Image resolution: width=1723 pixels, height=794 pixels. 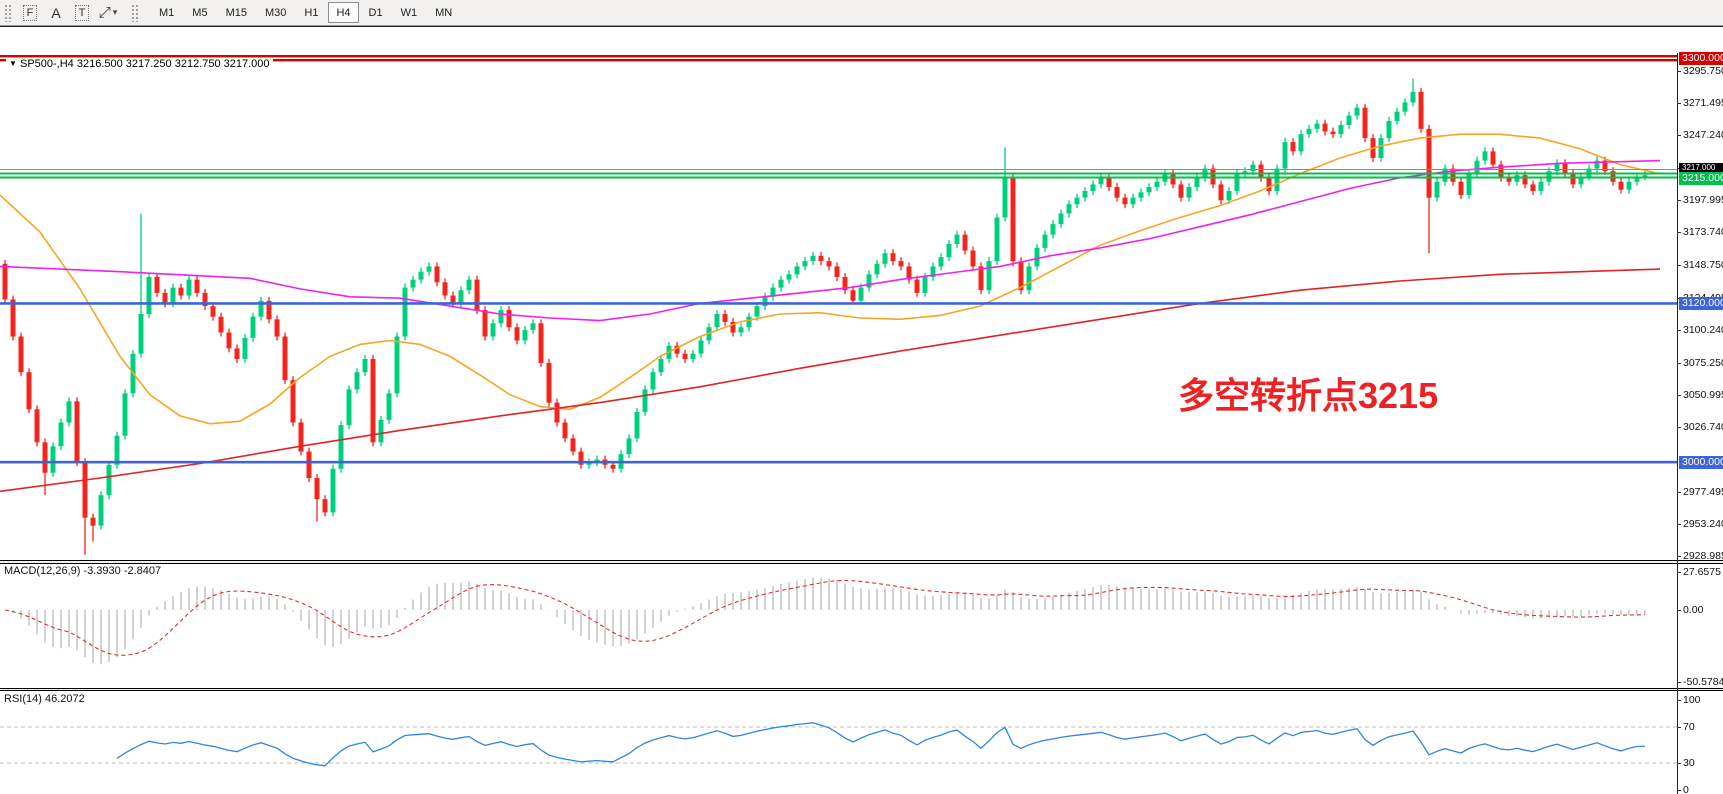 I want to click on rsi-panel-canvas, so click(x=838, y=742).